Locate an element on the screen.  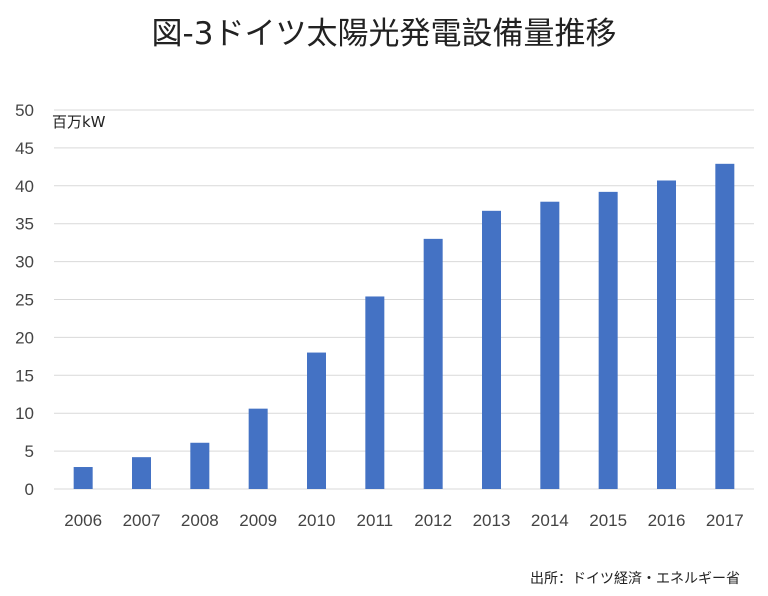
bar-2011 is located at coordinates (375, 392).